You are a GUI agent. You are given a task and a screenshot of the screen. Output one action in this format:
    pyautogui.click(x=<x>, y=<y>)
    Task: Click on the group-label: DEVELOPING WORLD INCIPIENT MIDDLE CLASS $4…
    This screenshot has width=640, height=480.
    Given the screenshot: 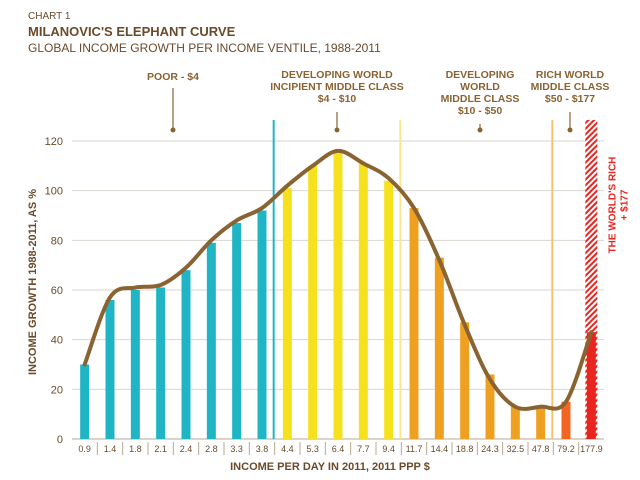 What is the action you would take?
    pyautogui.click(x=337, y=87)
    